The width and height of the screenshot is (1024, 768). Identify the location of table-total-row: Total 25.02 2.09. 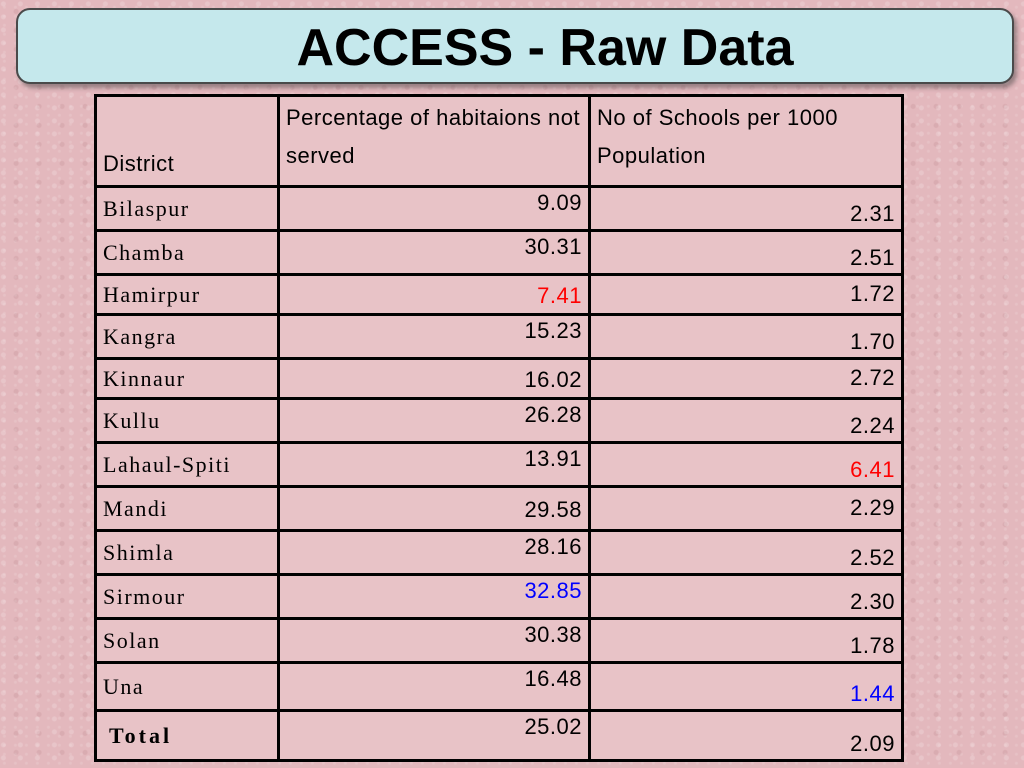
(499, 735).